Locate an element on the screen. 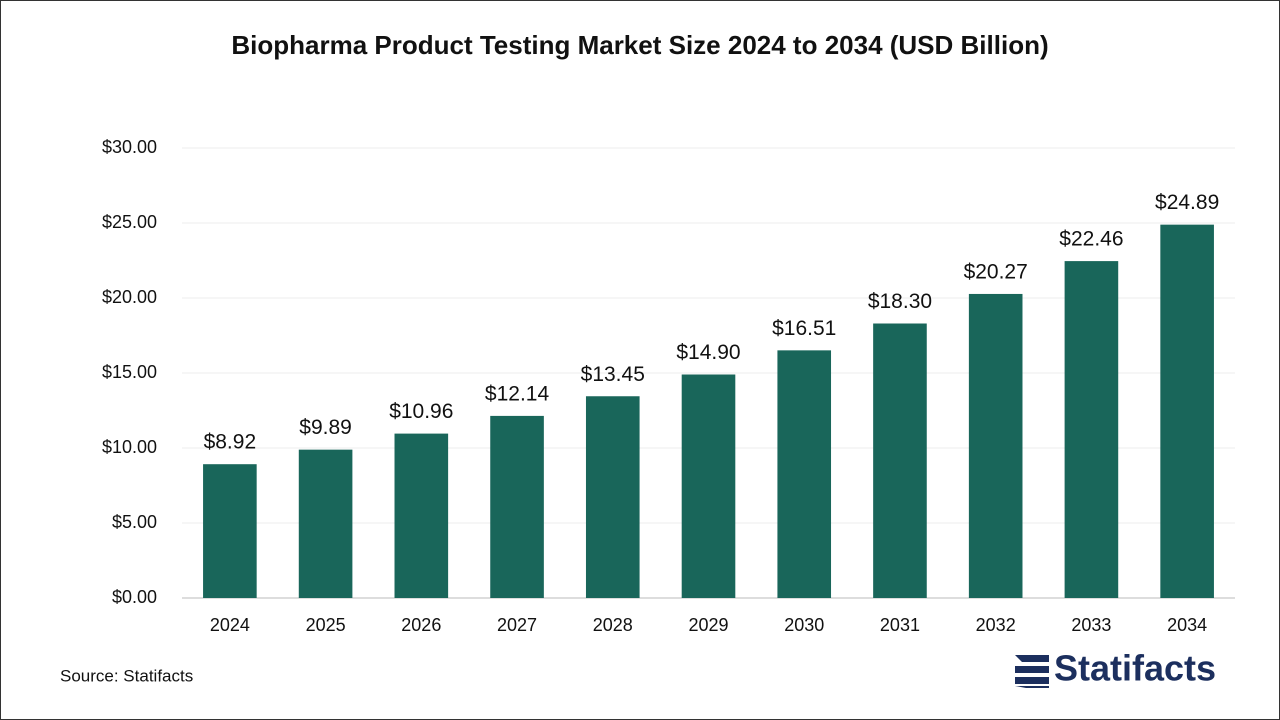 Image resolution: width=1280 pixels, height=720 pixels. y-tick-label: $15.00 is located at coordinates (129, 372).